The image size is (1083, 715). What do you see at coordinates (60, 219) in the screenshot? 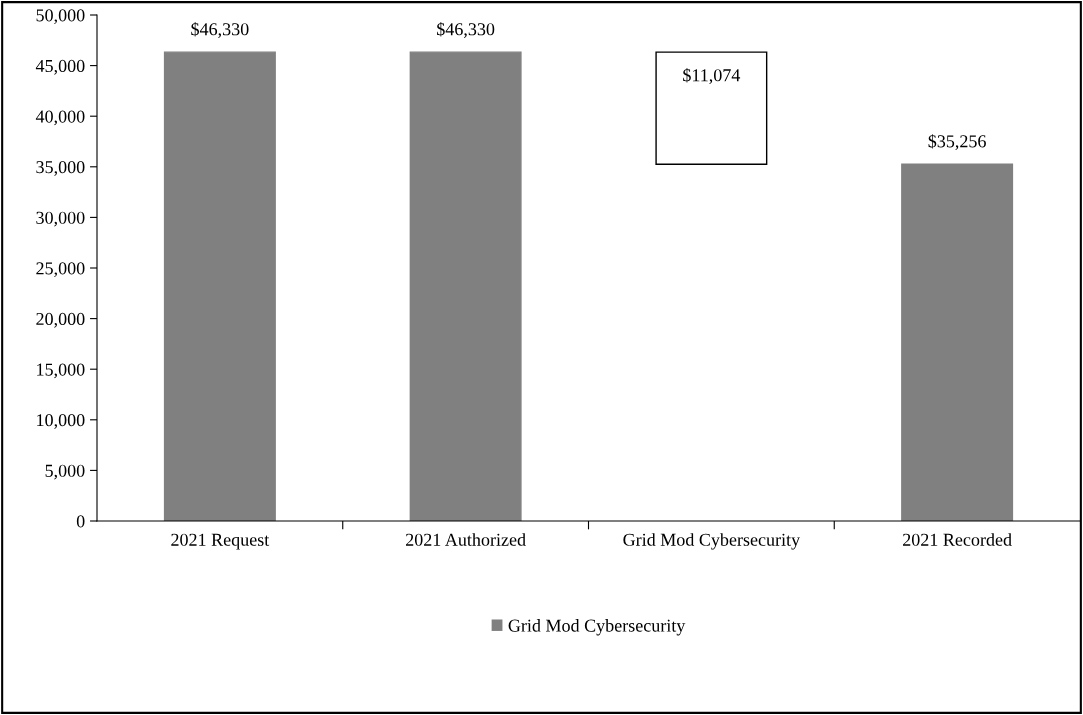
I see `y-tick-label: 30,000` at bounding box center [60, 219].